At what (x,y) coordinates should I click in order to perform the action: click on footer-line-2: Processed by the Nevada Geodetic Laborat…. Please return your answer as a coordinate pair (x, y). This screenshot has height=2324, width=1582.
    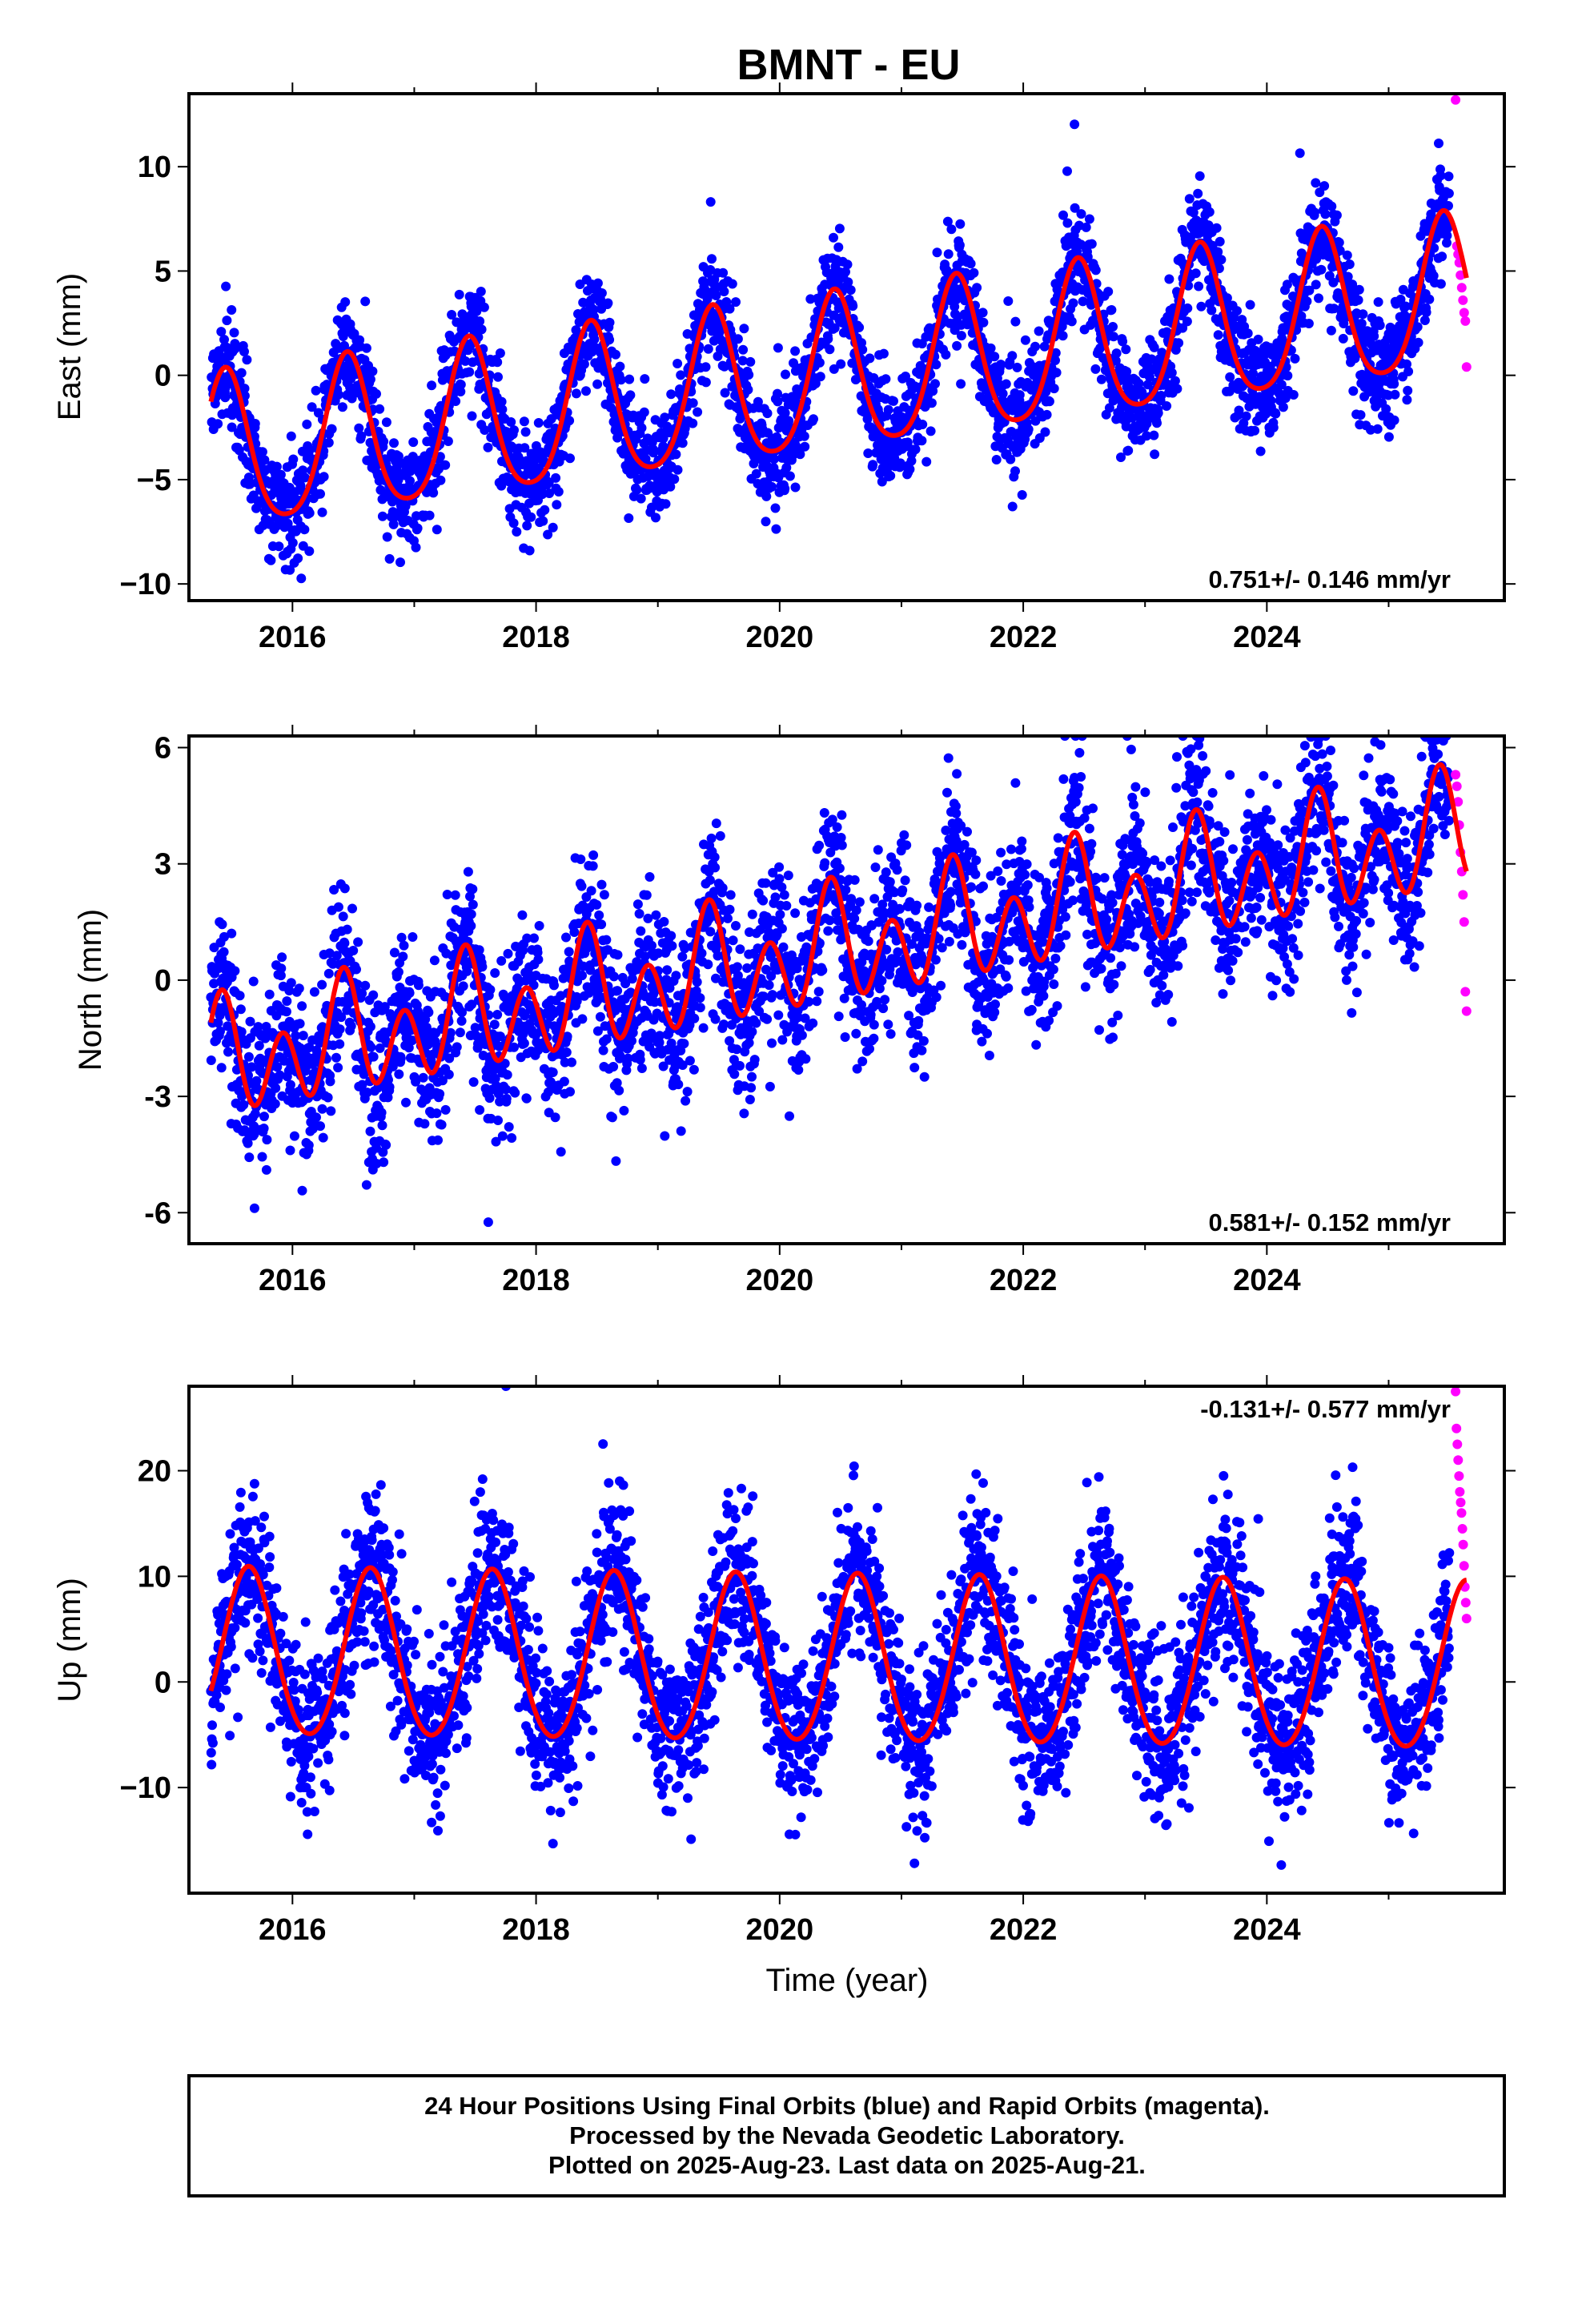
    Looking at the image, I should click on (847, 2135).